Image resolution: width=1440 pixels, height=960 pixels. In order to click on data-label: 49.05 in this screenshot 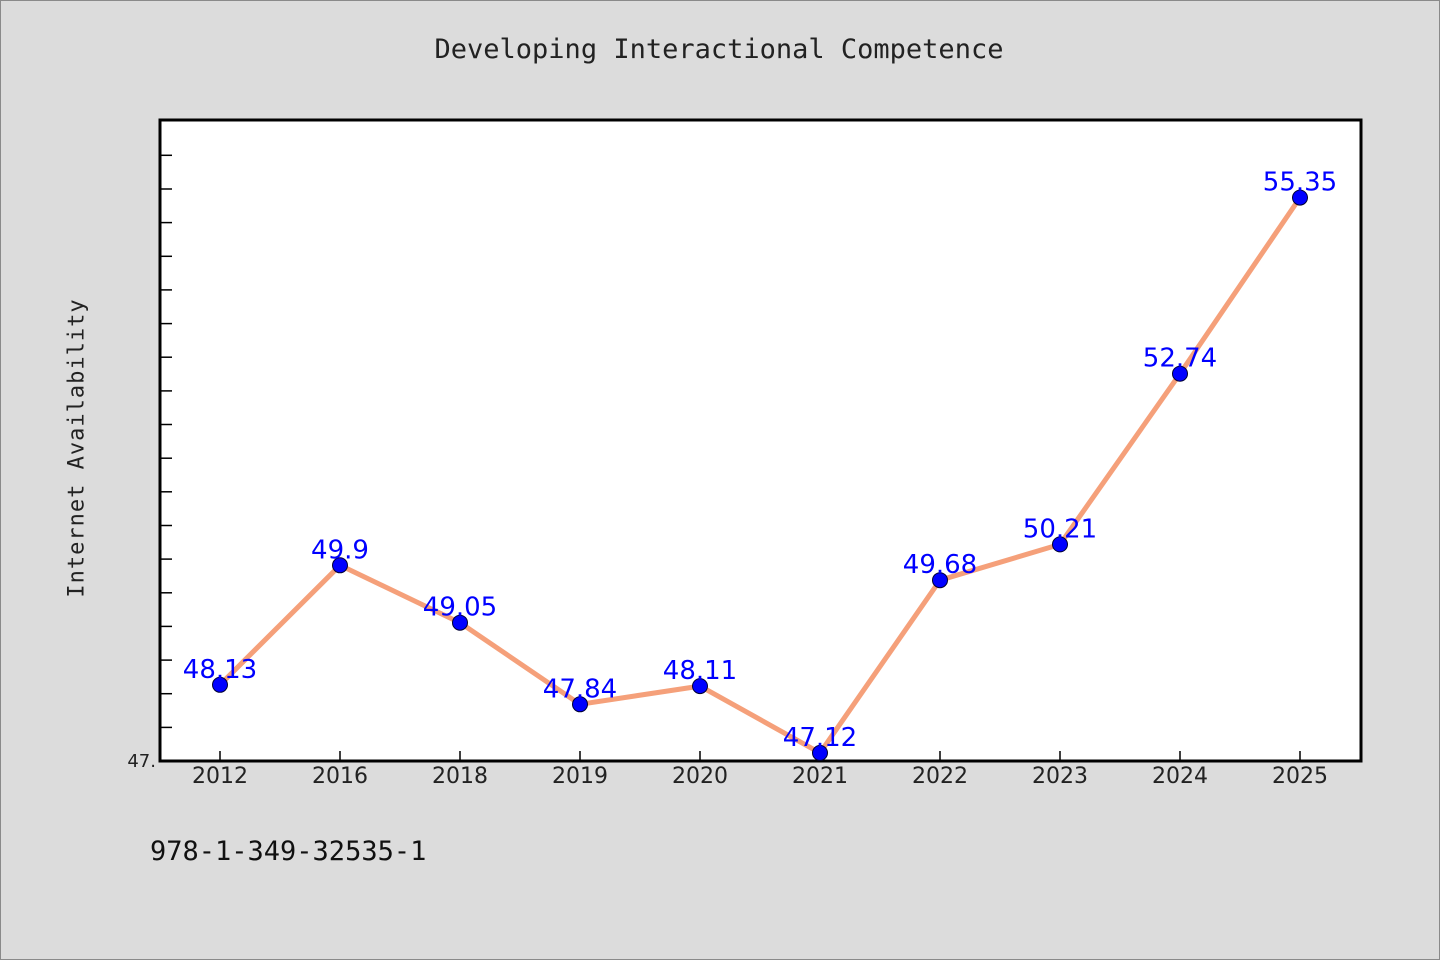, I will do `click(460, 608)`.